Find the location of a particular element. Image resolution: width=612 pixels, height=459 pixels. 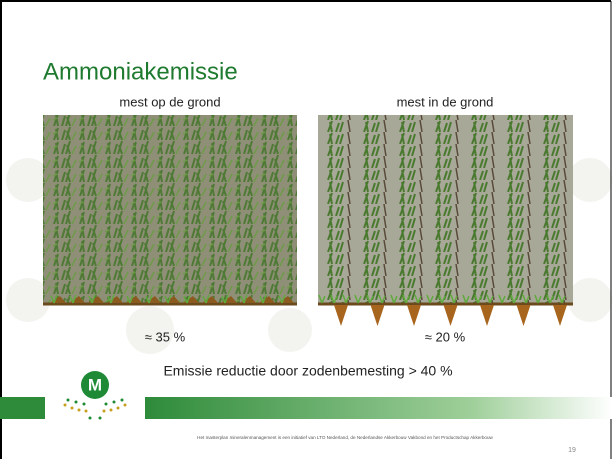

ground-right is located at coordinates (445, 310).